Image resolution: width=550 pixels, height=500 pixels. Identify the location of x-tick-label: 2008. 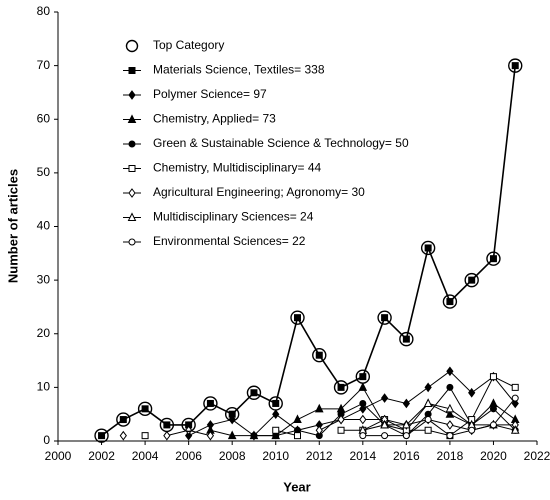
(232, 456).